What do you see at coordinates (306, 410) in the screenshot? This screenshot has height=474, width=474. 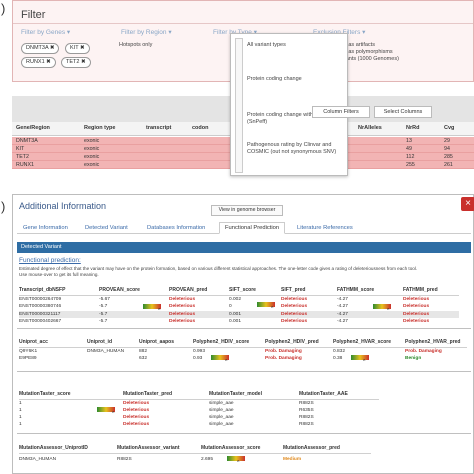 I see `cell-mt-aae: R635S` at bounding box center [306, 410].